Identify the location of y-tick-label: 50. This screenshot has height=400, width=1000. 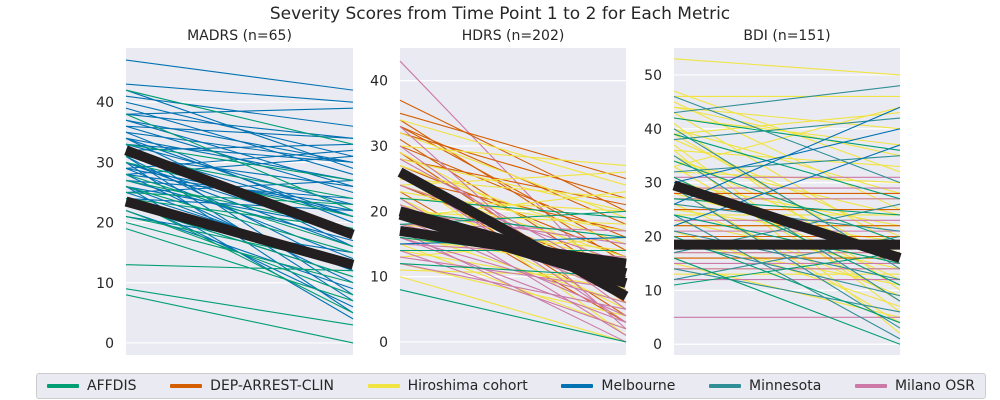
(653, 76).